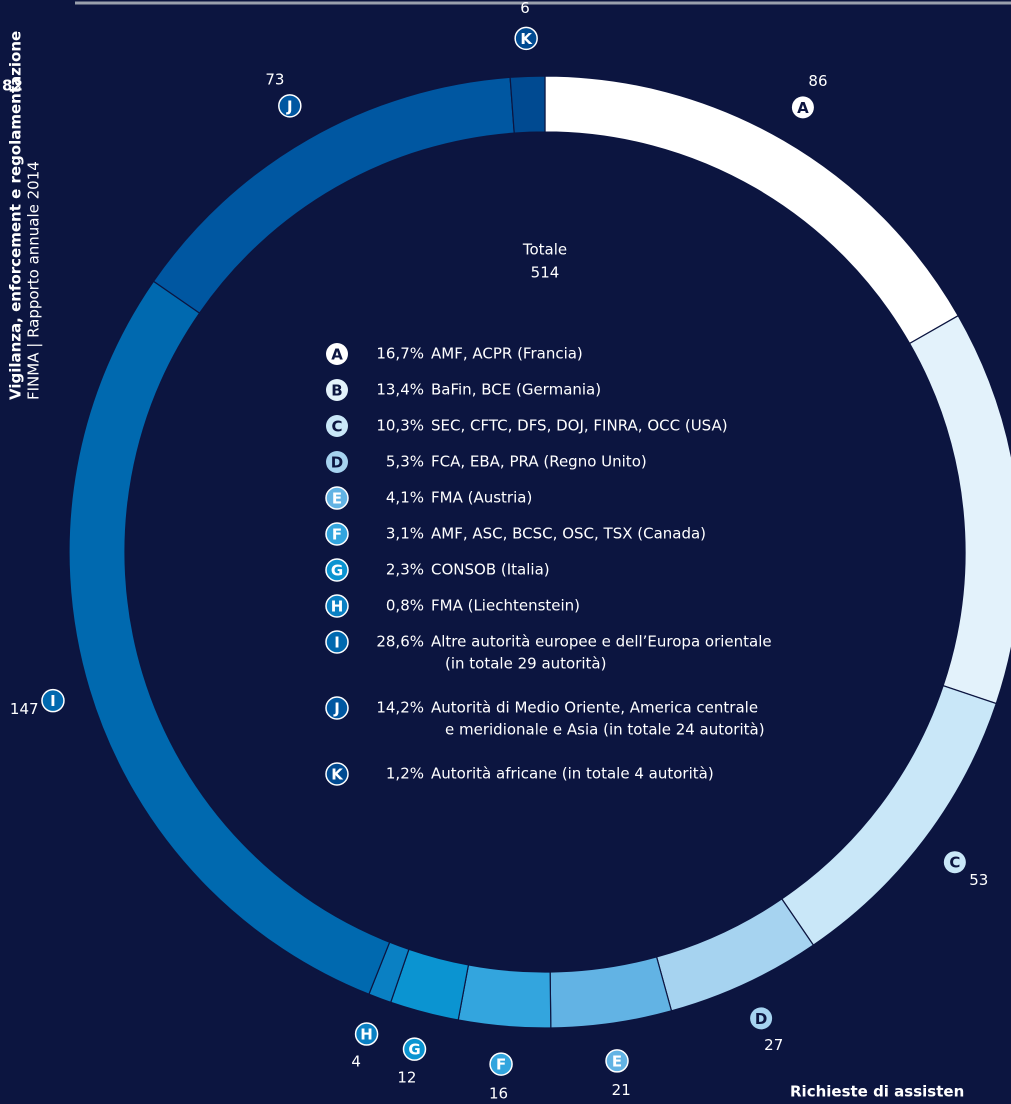 This screenshot has height=1104, width=1011. Describe the element at coordinates (773, 1045) in the screenshot. I see `value-label: 27` at that location.